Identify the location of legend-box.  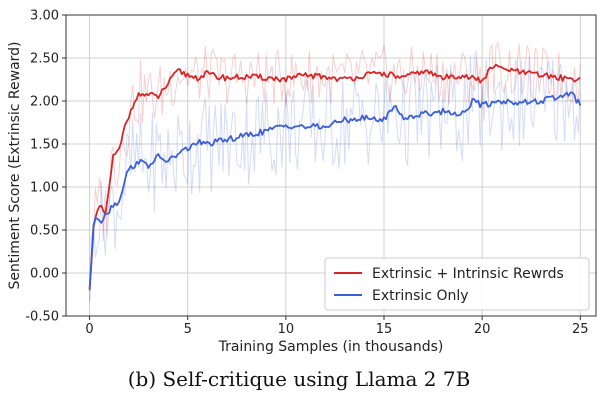
(457, 284).